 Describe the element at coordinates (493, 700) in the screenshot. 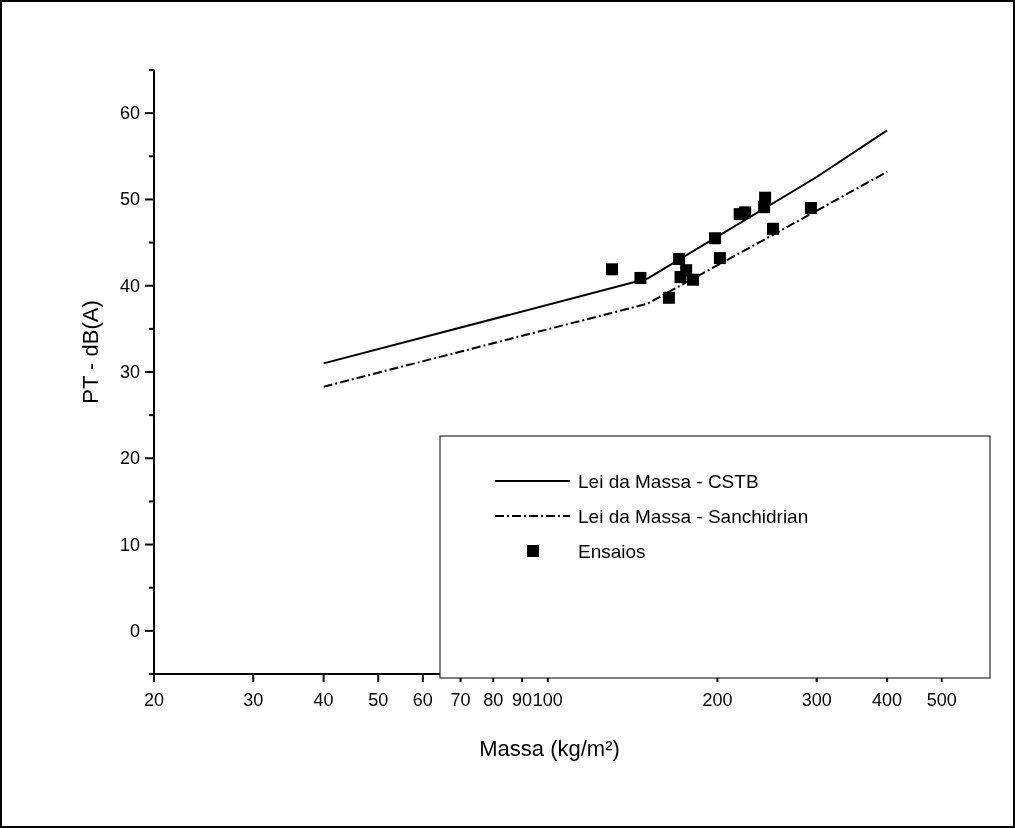

I see `x-tick-label: 80` at that location.